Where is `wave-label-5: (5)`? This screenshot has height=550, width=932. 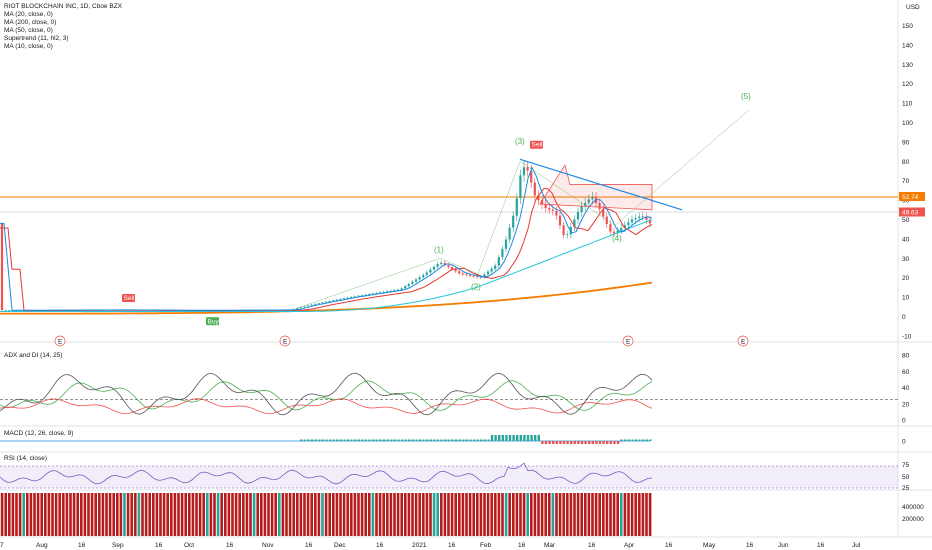
wave-label-5: (5) is located at coordinates (746, 96).